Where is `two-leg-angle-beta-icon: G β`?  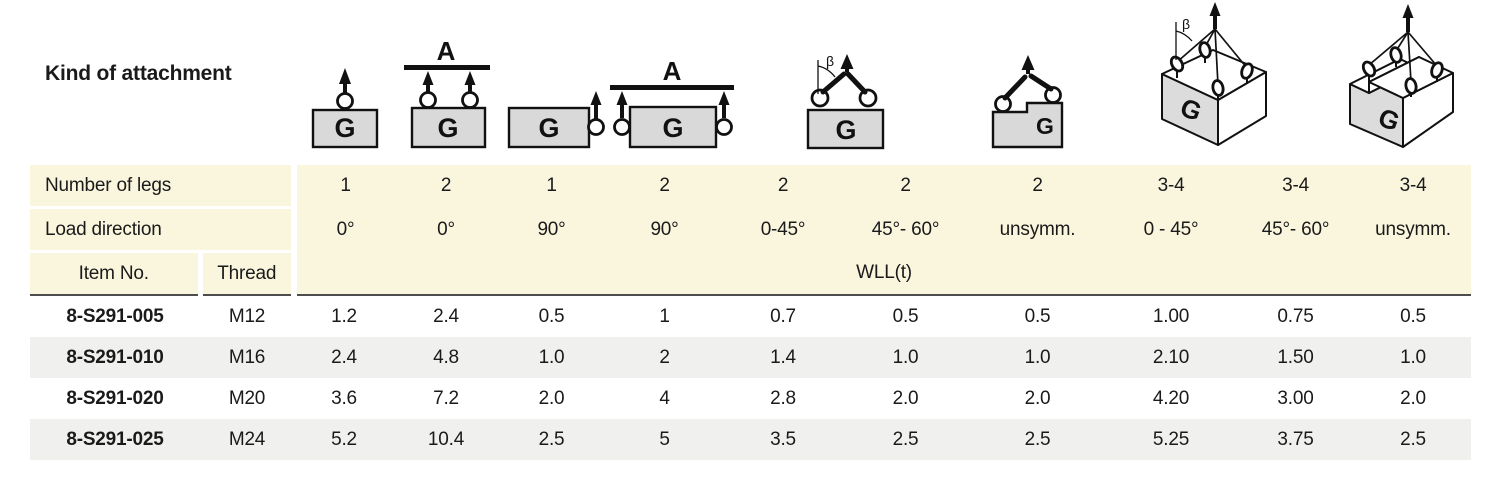 two-leg-angle-beta-icon: G β is located at coordinates (845, 101).